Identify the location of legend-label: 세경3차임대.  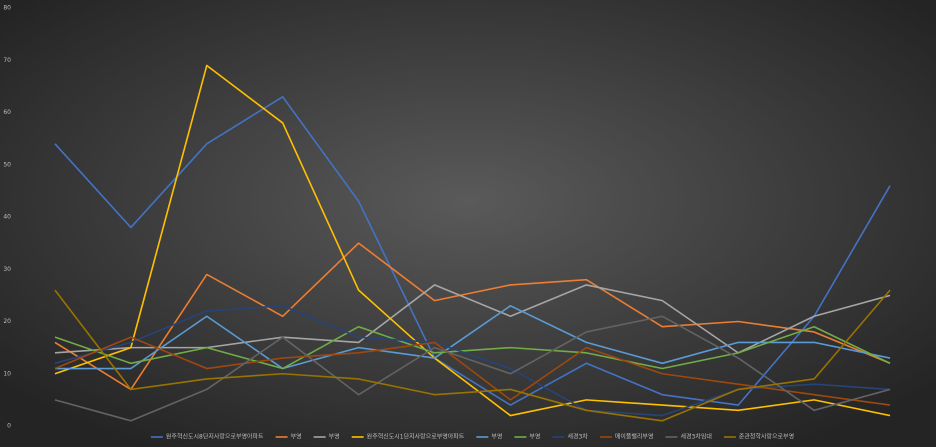
(695, 437).